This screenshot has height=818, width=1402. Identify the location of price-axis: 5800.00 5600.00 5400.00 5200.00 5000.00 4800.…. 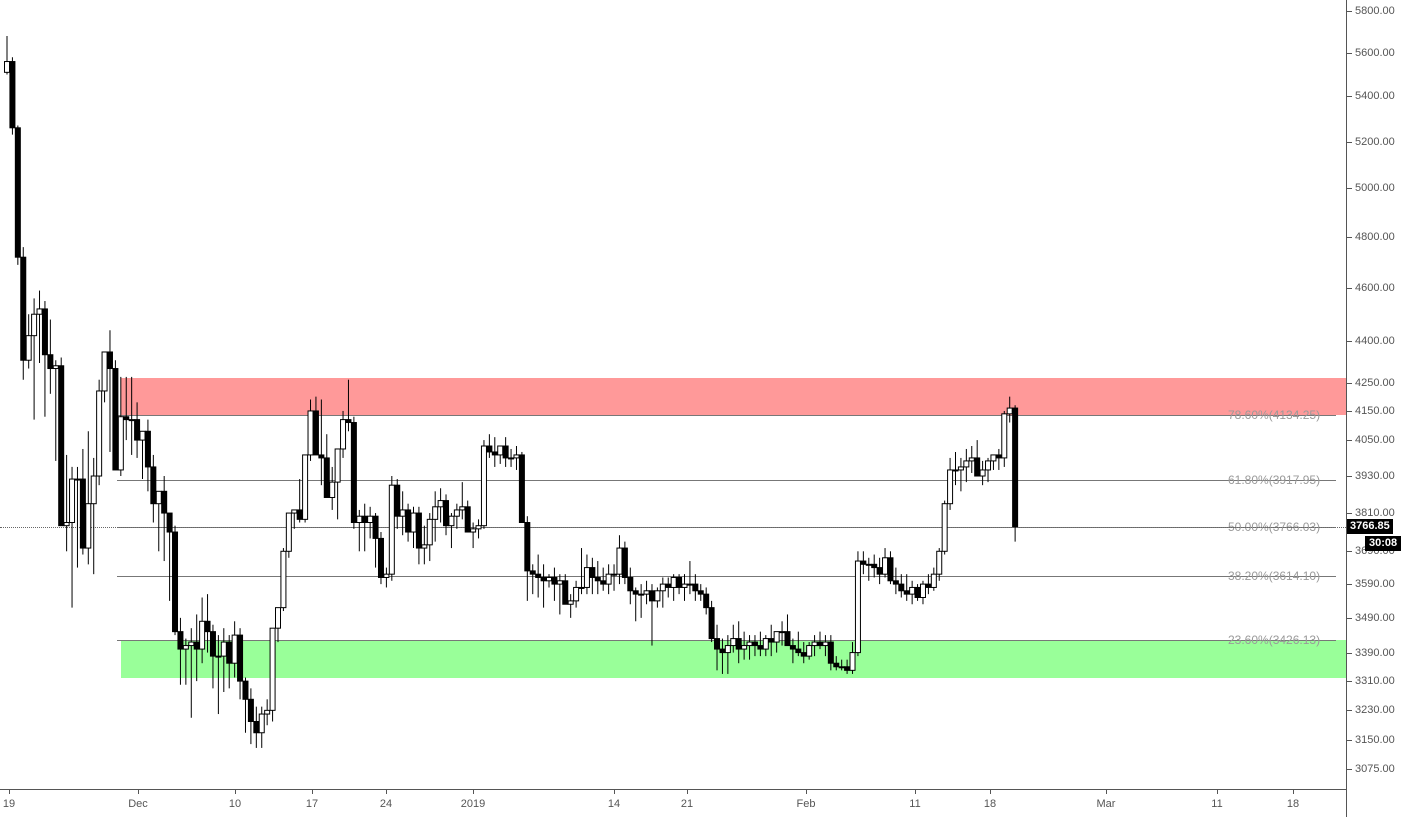
(1374, 408).